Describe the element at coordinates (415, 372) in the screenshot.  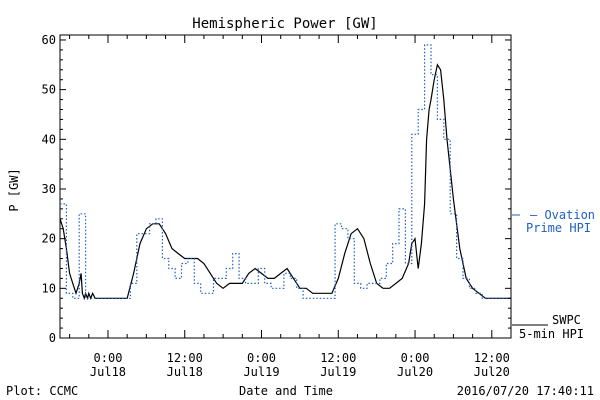
I see `x-tick-date-4: Jul20` at that location.